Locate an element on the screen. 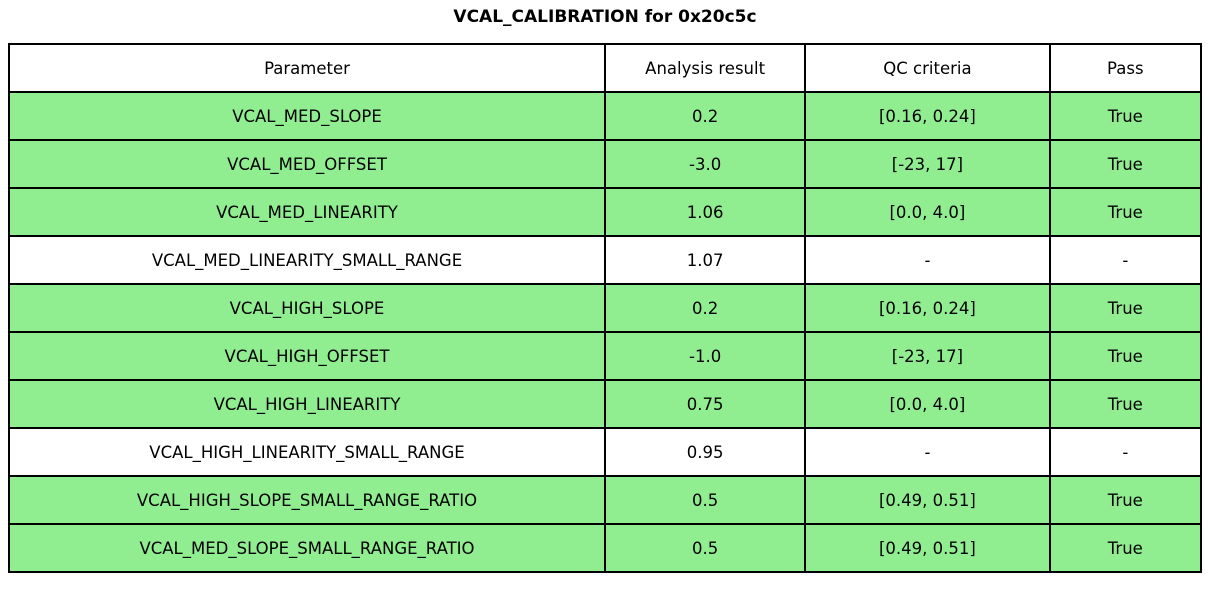 This screenshot has width=1210, height=604. cell-parameter: VCAL_MED_LINEARITY is located at coordinates (307, 212).